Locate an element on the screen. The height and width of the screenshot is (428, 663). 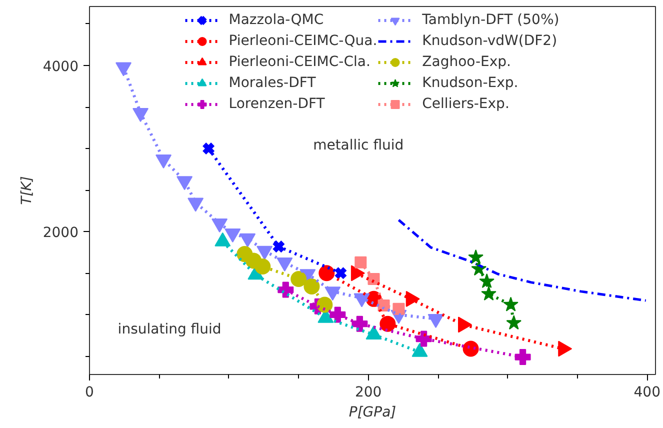
y-tick-label: 4000 is located at coordinates (60, 66).